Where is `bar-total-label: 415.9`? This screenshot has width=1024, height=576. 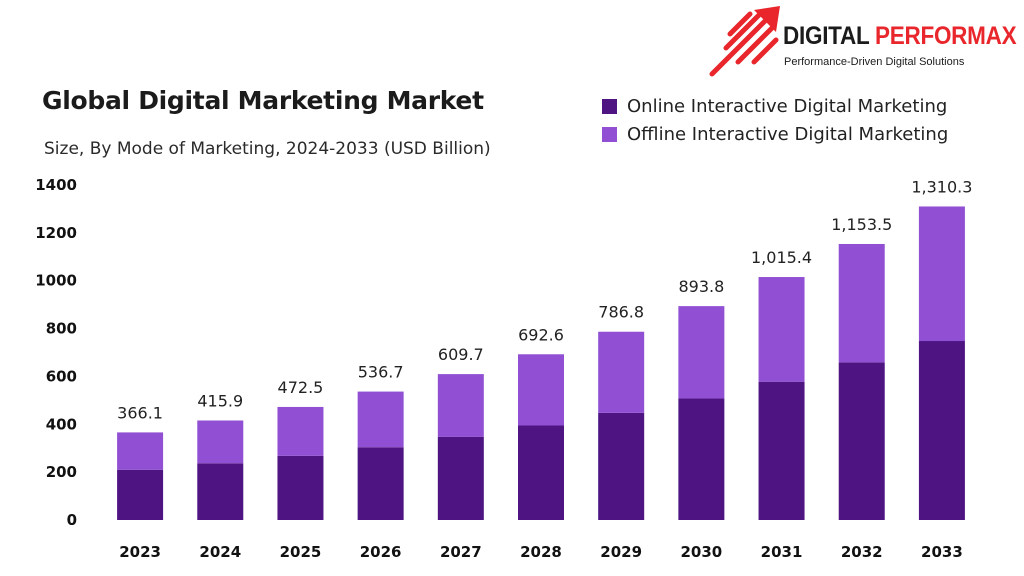
bar-total-label: 415.9 is located at coordinates (220, 400).